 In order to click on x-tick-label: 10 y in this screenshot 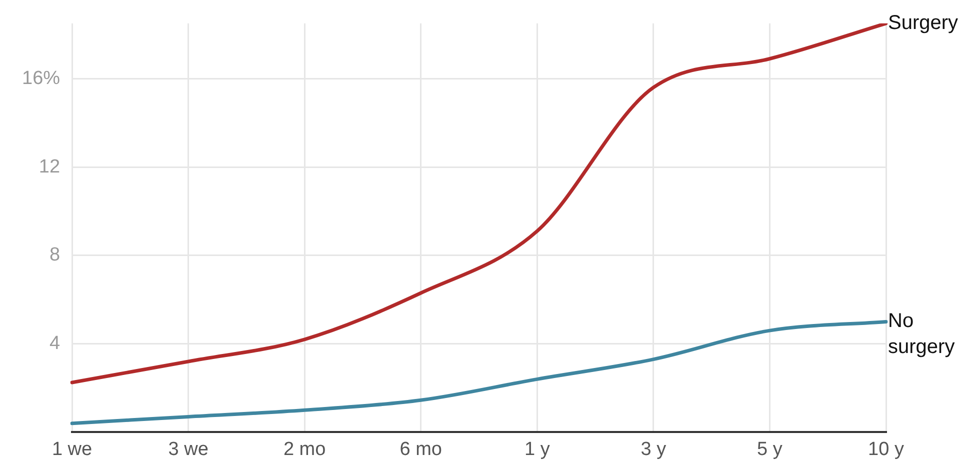, I will do `click(886, 449)`.